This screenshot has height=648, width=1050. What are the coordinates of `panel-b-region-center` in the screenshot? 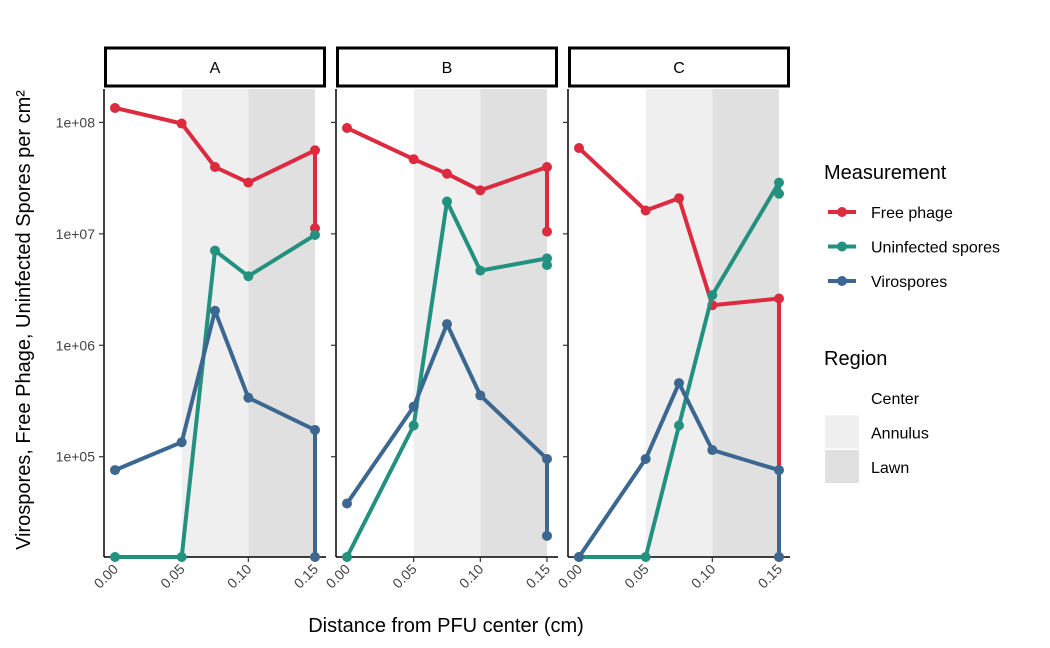 It's located at (380, 323).